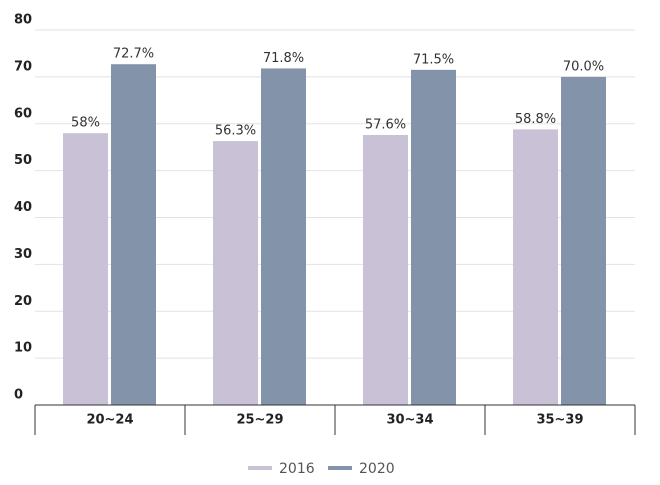 The image size is (660, 485). I want to click on y-tick-label: 40, so click(23, 207).